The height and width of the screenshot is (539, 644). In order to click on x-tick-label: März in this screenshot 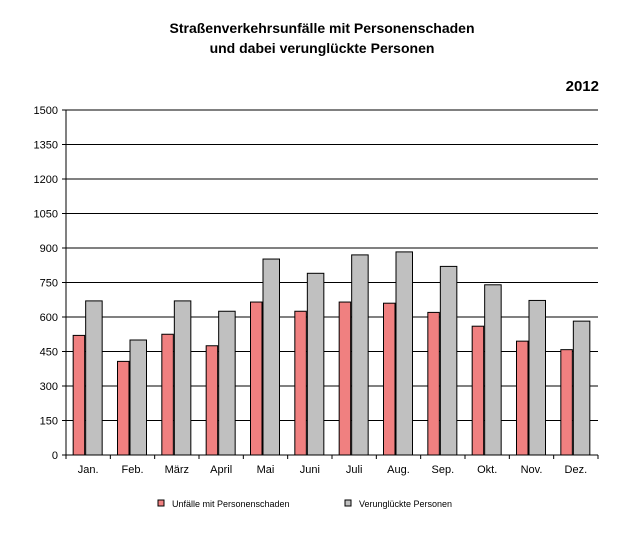, I will do `click(177, 470)`.